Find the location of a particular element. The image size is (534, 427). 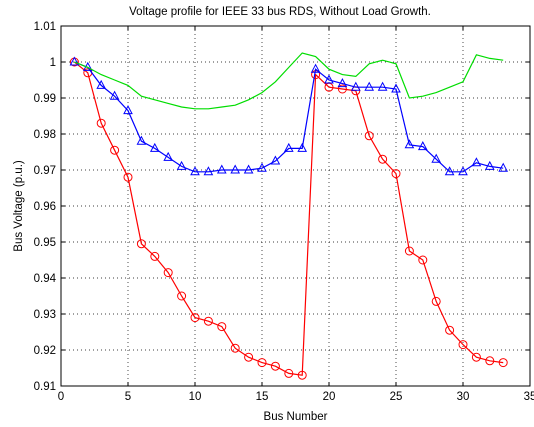

x-axis-label: Bus Number is located at coordinates (296, 417).